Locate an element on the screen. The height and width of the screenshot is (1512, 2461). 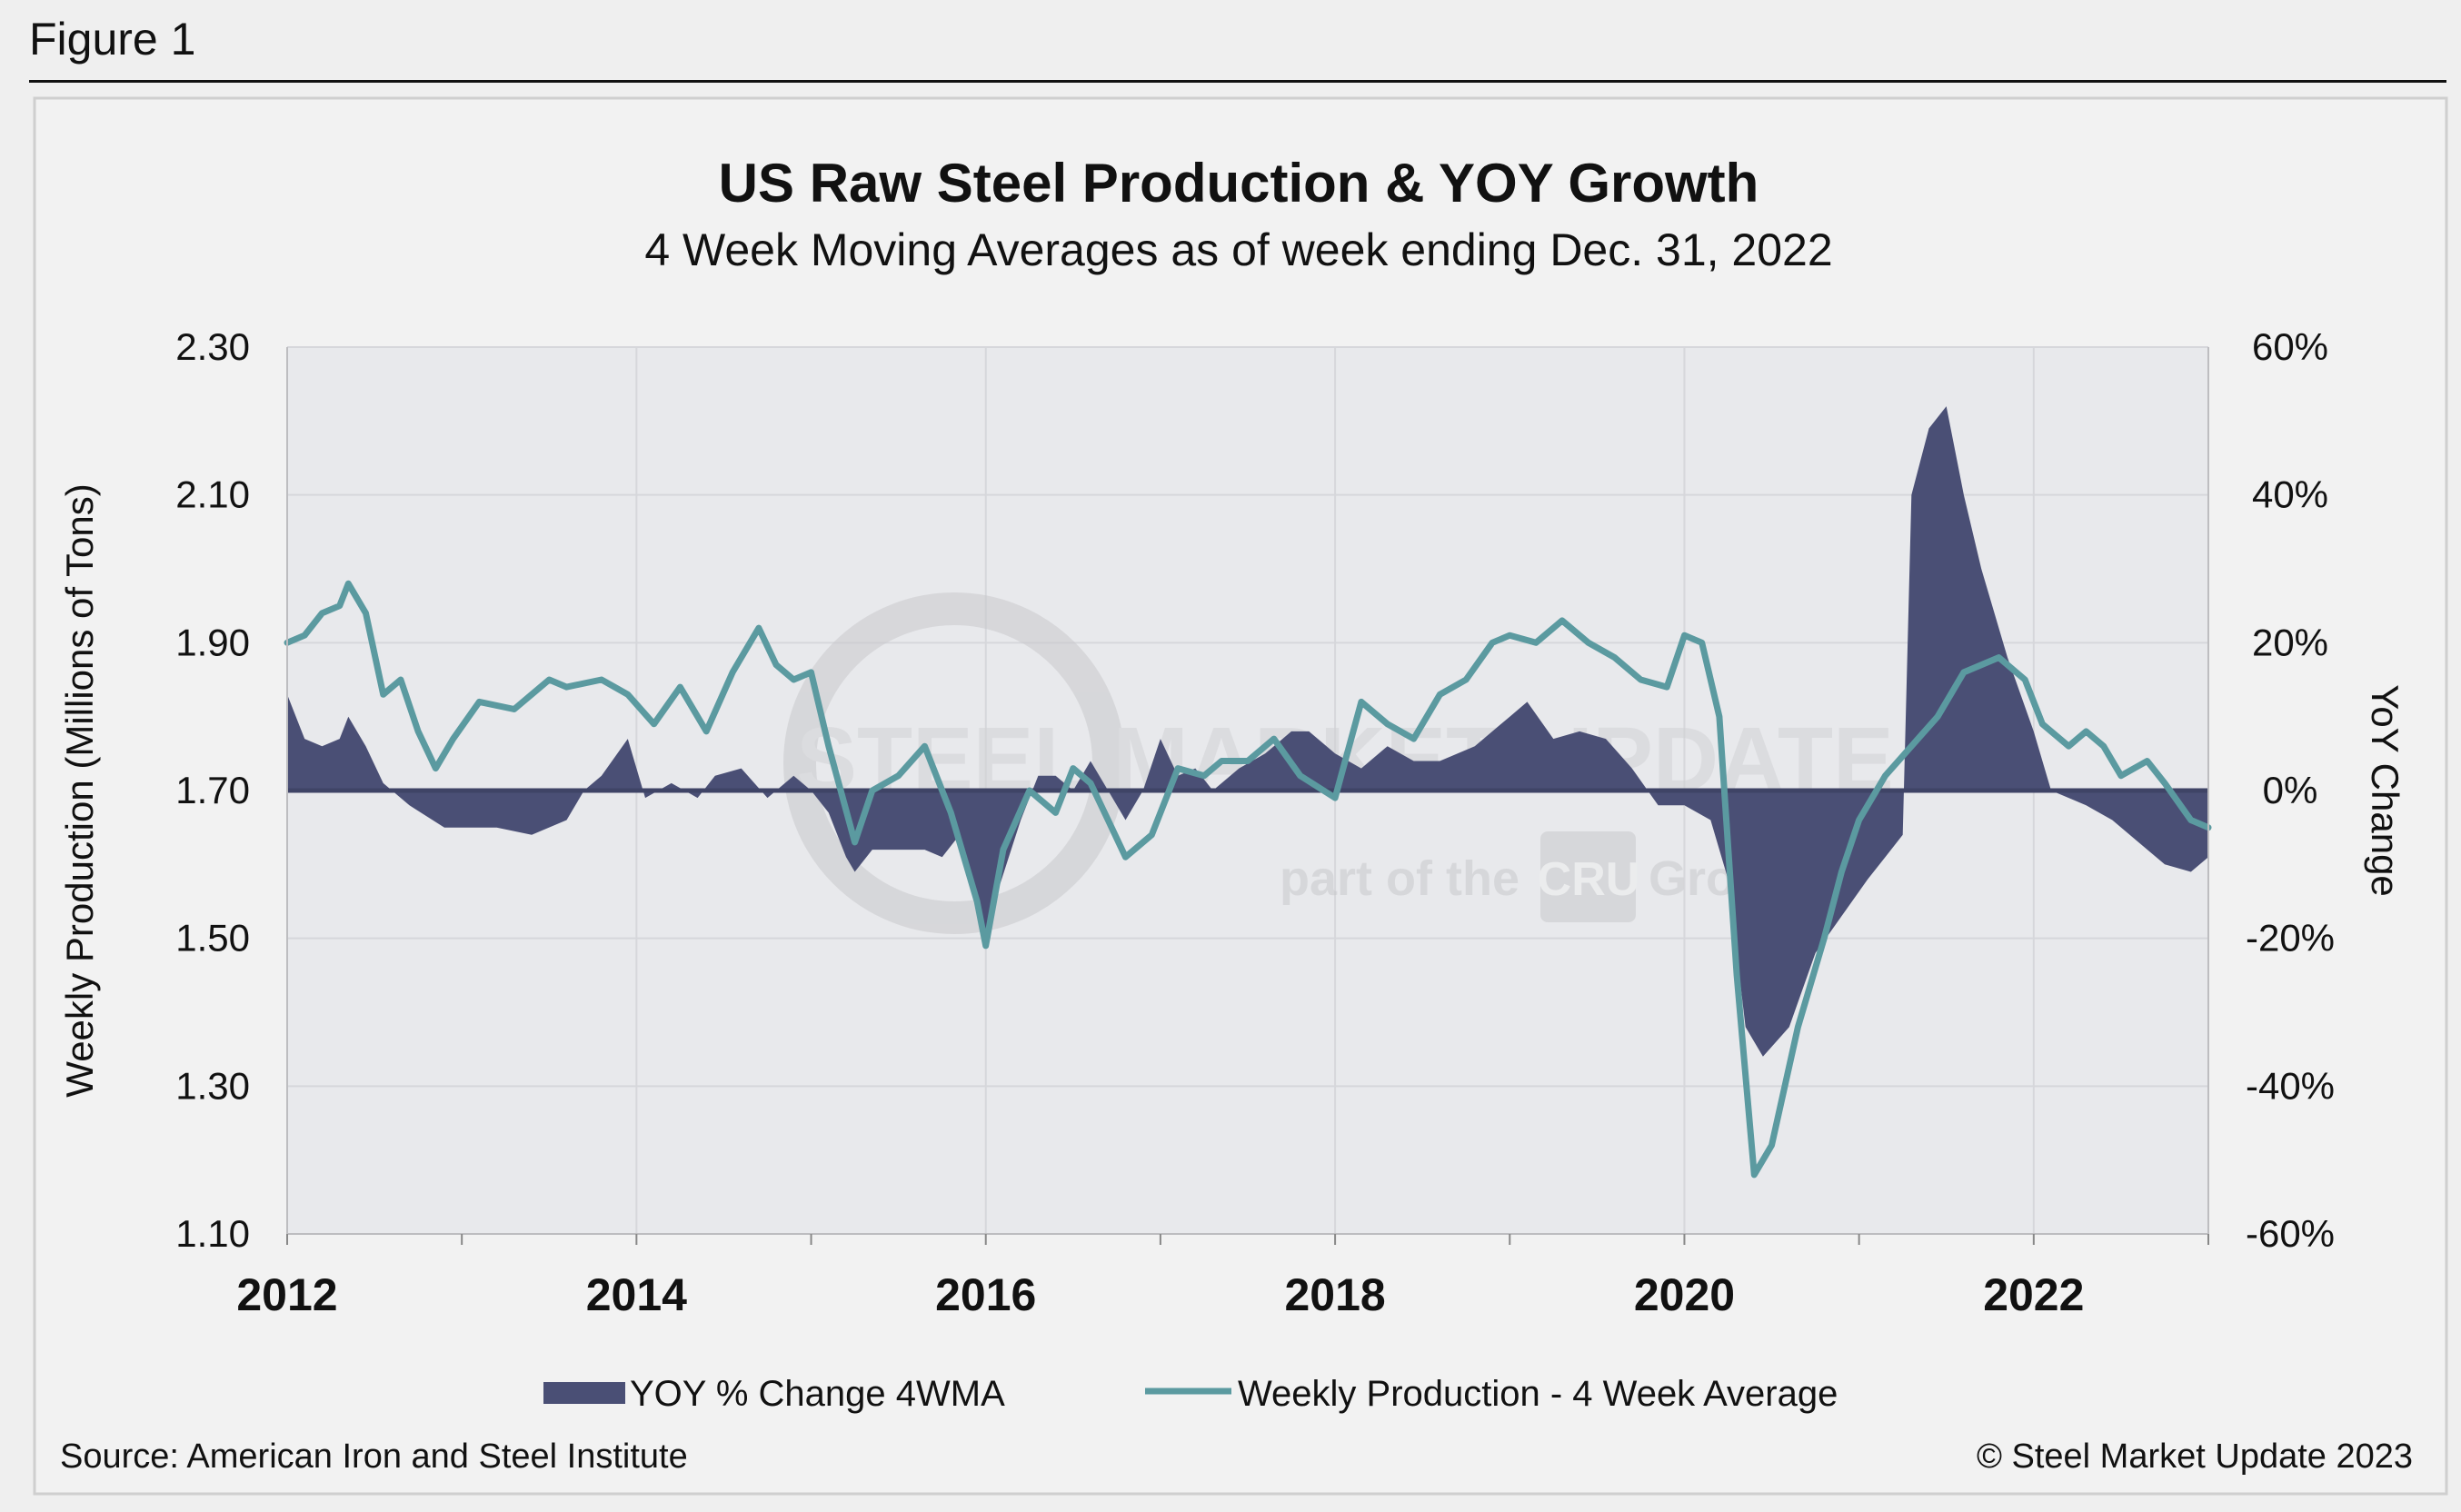
watermark-logo-ring is located at coordinates (954, 763).